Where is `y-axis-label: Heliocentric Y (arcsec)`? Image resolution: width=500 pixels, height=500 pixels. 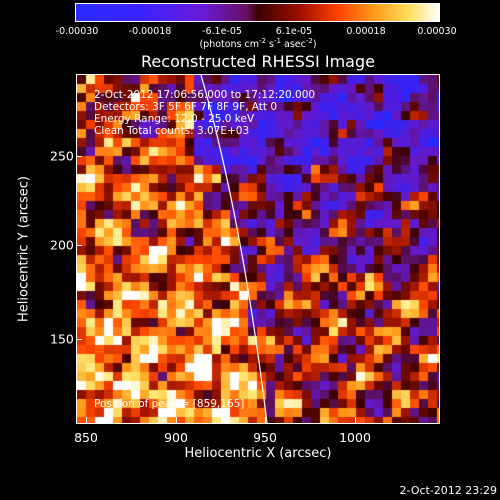
y-axis-label: Heliocentric Y (arcsec) is located at coordinates (24, 249).